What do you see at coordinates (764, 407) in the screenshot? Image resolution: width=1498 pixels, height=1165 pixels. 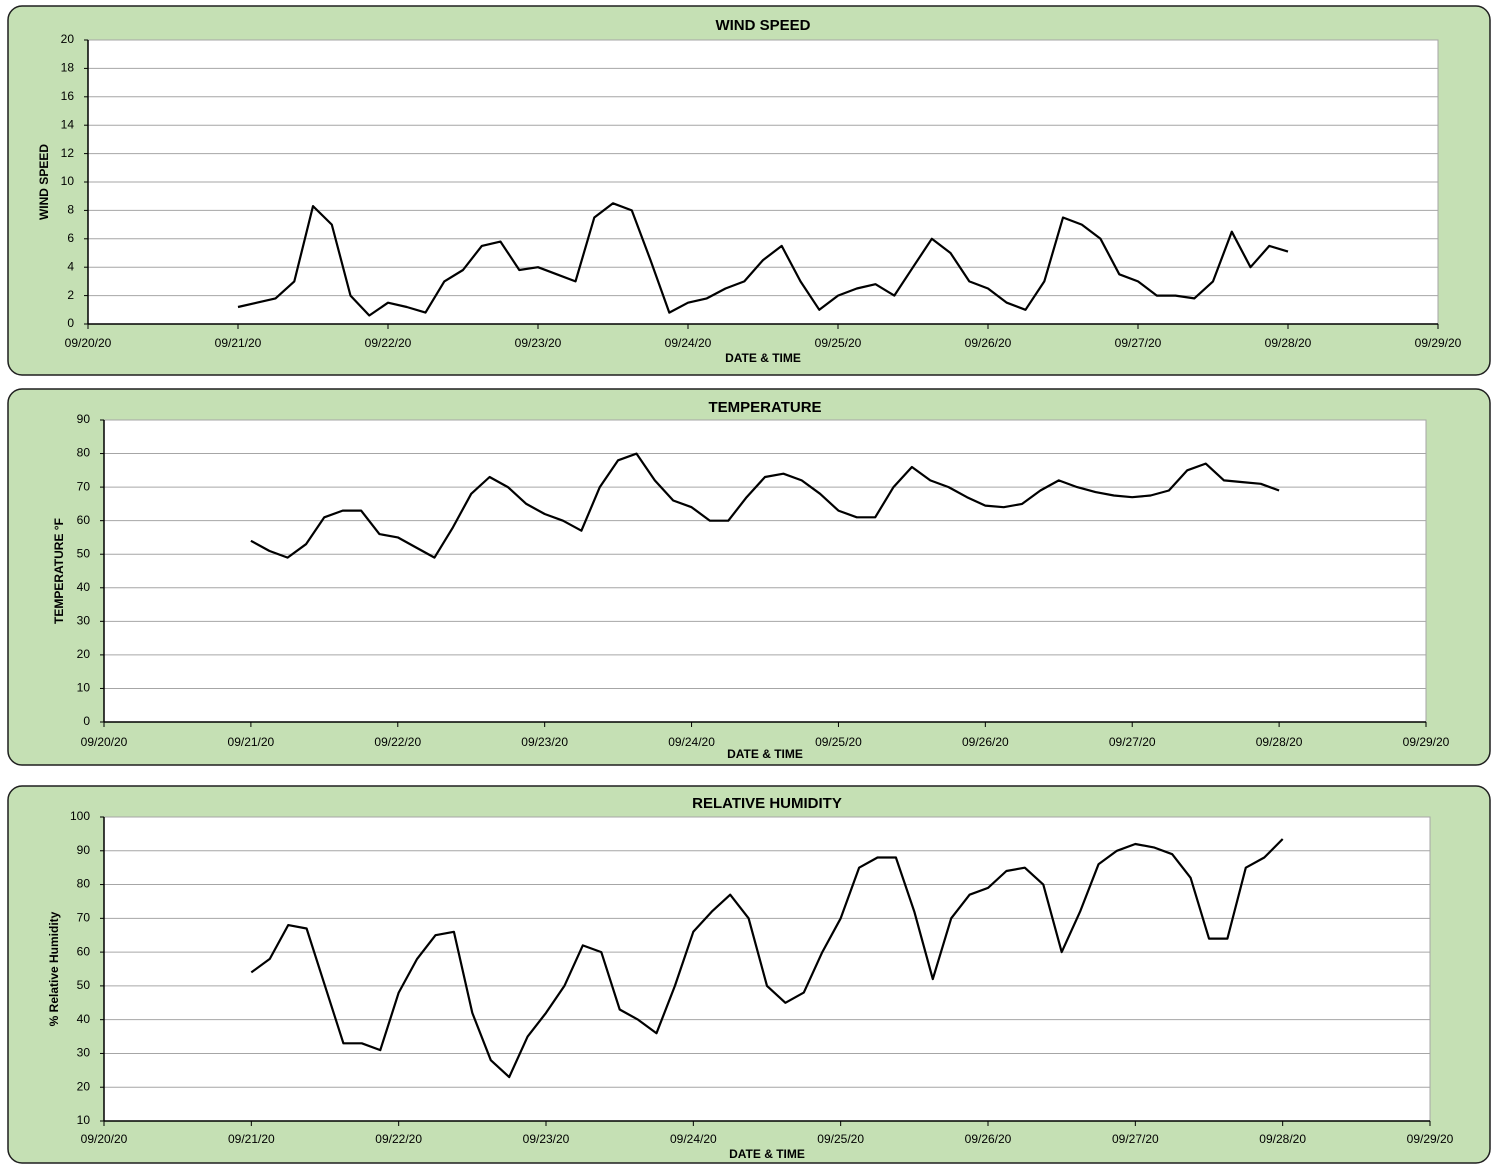 I see `chart-title: TEMPERATURE` at bounding box center [764, 407].